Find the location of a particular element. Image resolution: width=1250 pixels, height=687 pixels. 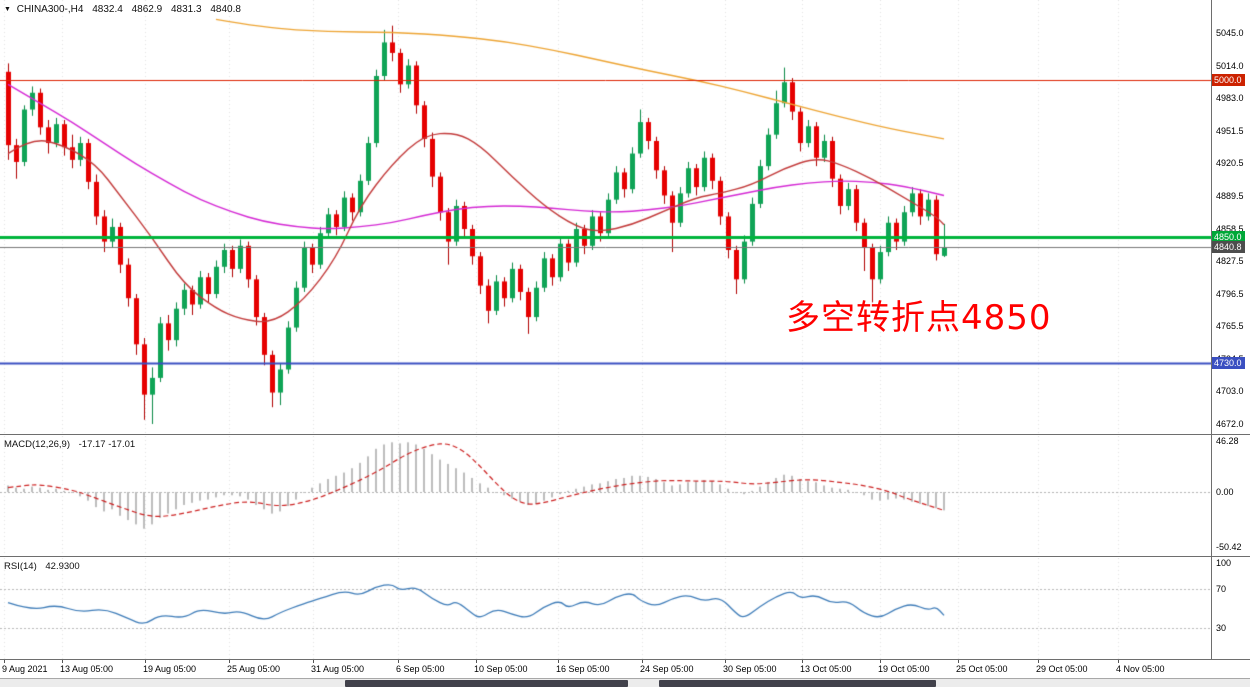

rsi-header: RSI(14) 42.9300 is located at coordinates (42, 566).